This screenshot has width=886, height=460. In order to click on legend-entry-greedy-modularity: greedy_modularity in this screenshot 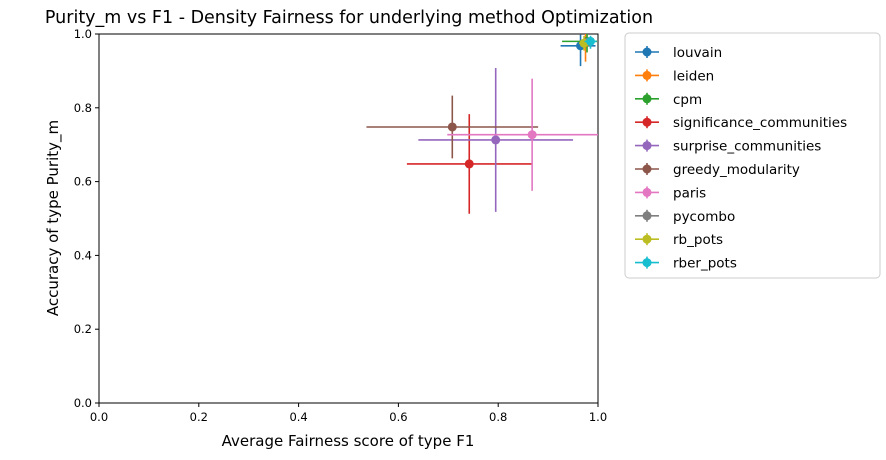, I will do `click(717, 170)`.